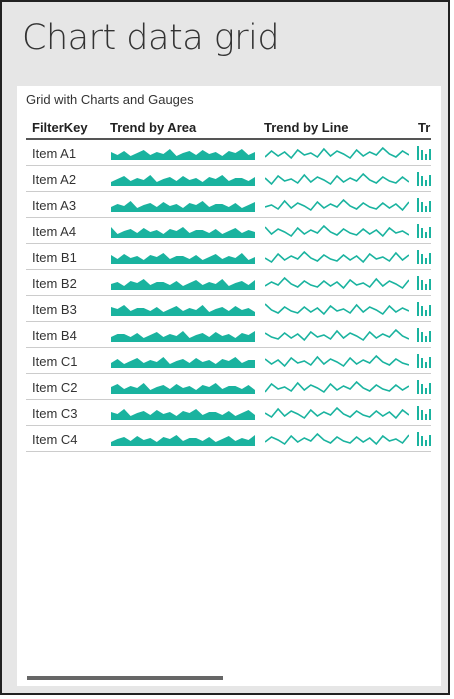  What do you see at coordinates (151, 38) in the screenshot?
I see `page-title: Chart data grid` at bounding box center [151, 38].